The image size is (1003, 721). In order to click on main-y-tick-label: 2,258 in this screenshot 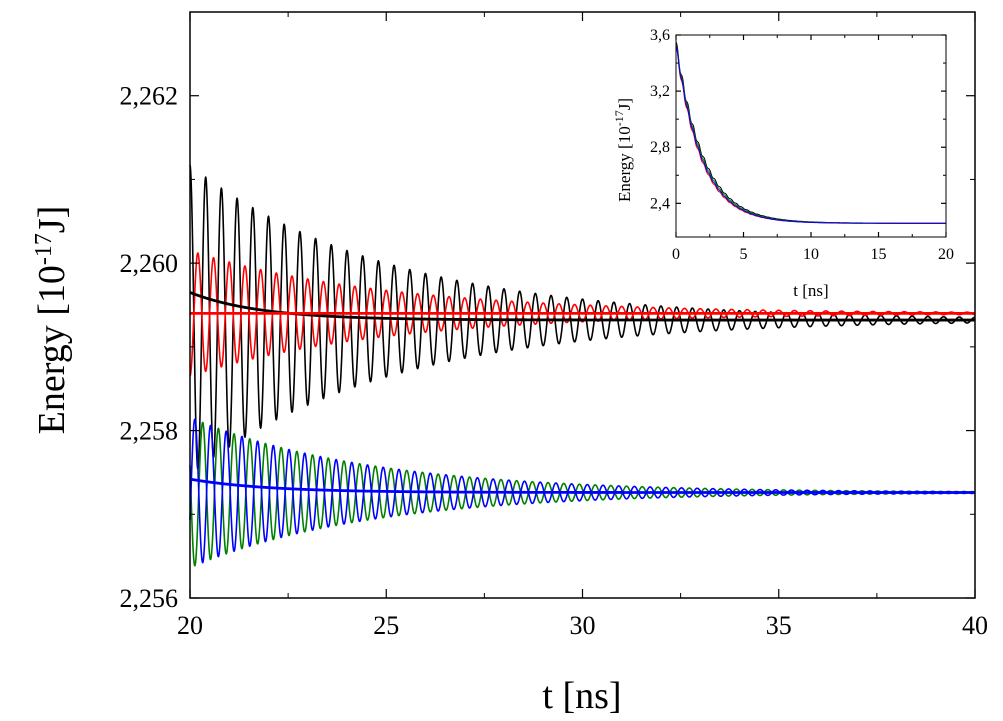, I will do `click(149, 431)`.